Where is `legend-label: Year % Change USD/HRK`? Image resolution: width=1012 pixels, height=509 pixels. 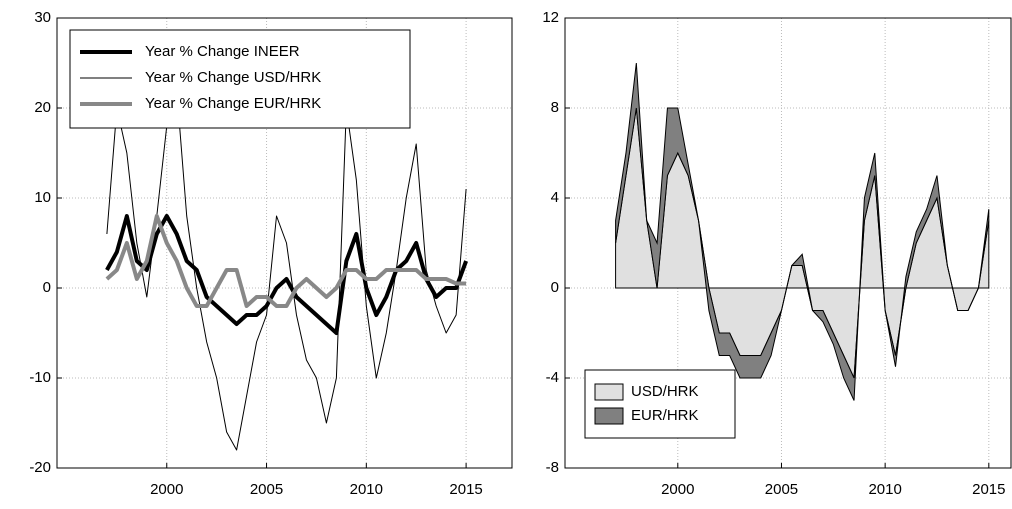 legend-label: Year % Change USD/HRK is located at coordinates (233, 77).